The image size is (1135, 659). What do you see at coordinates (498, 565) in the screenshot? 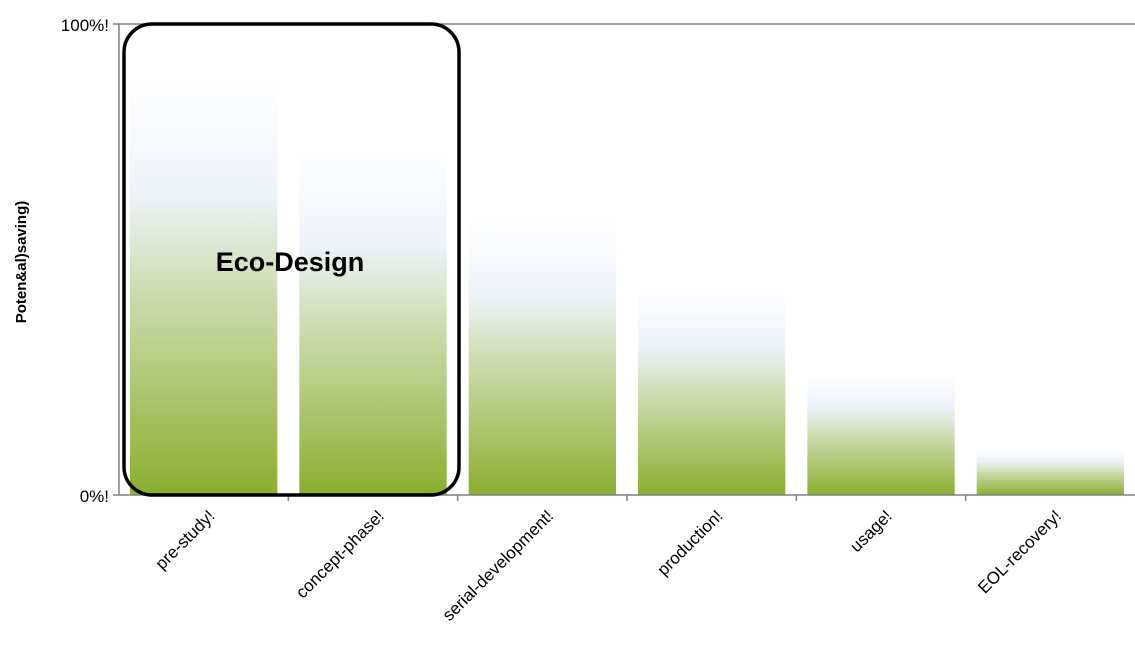
I see `x-tick-label-3: serial-development!` at bounding box center [498, 565].